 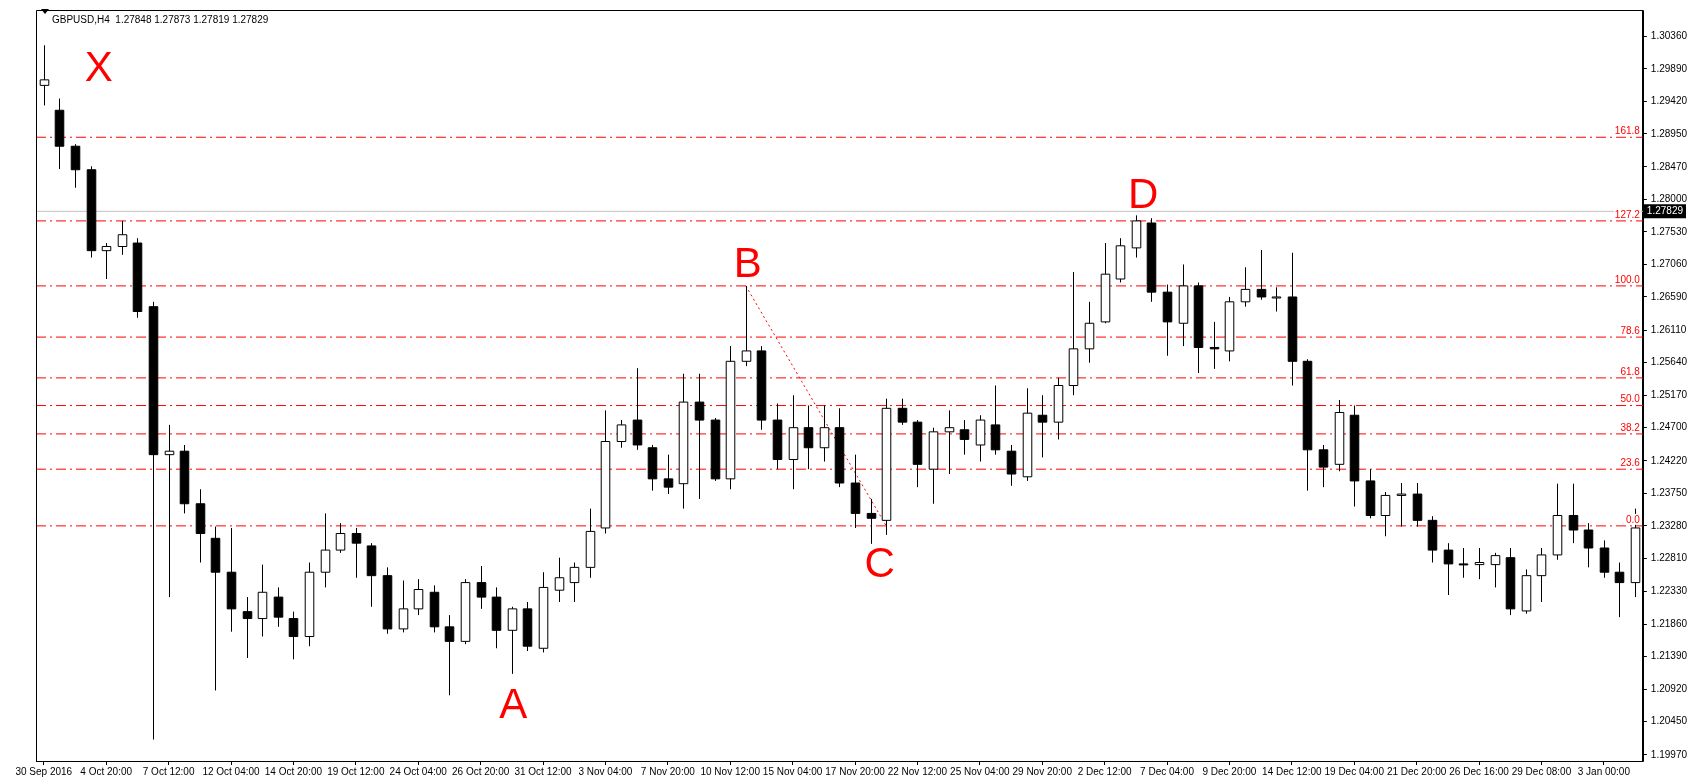 What do you see at coordinates (1669, 166) in the screenshot?
I see `y-tick-label: 1.28470` at bounding box center [1669, 166].